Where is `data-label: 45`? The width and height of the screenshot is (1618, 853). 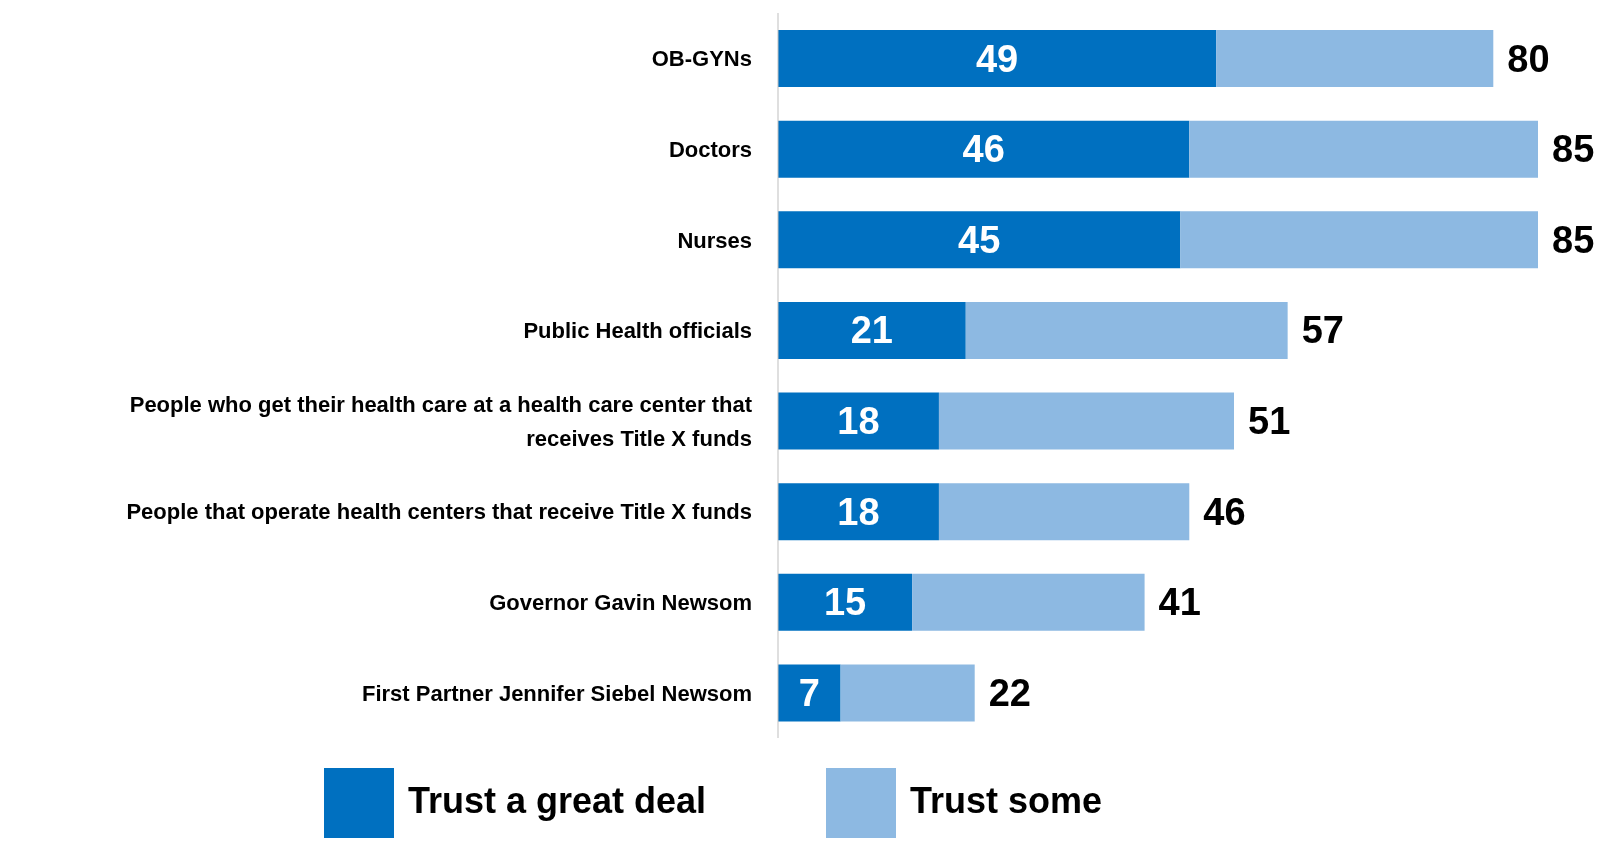
data-label: 45 is located at coordinates (979, 239).